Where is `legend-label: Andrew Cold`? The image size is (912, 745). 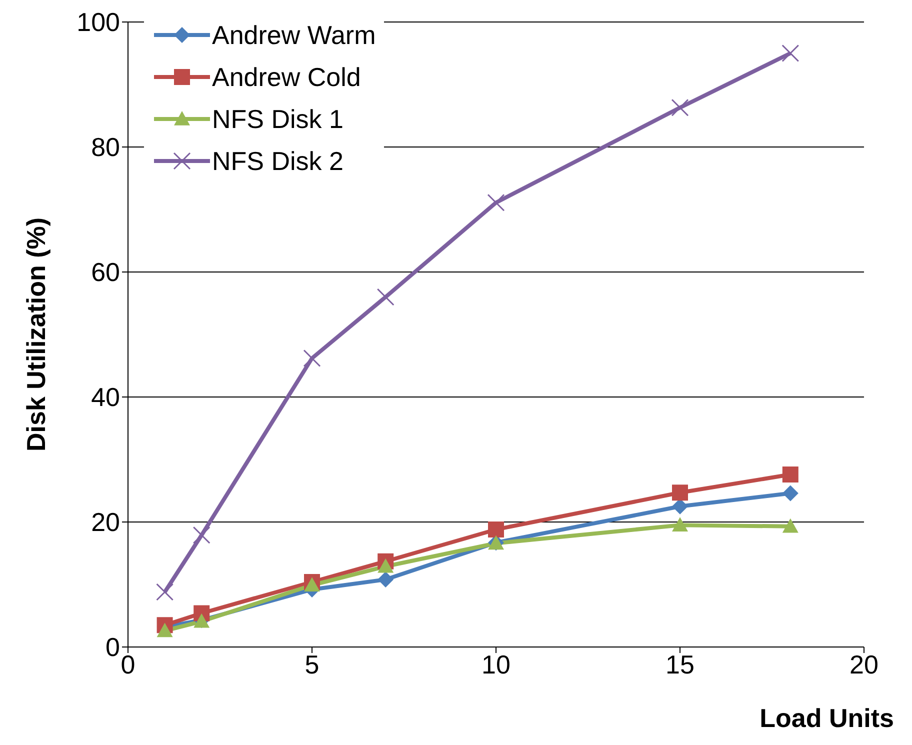
legend-label: Andrew Cold is located at coordinates (286, 77).